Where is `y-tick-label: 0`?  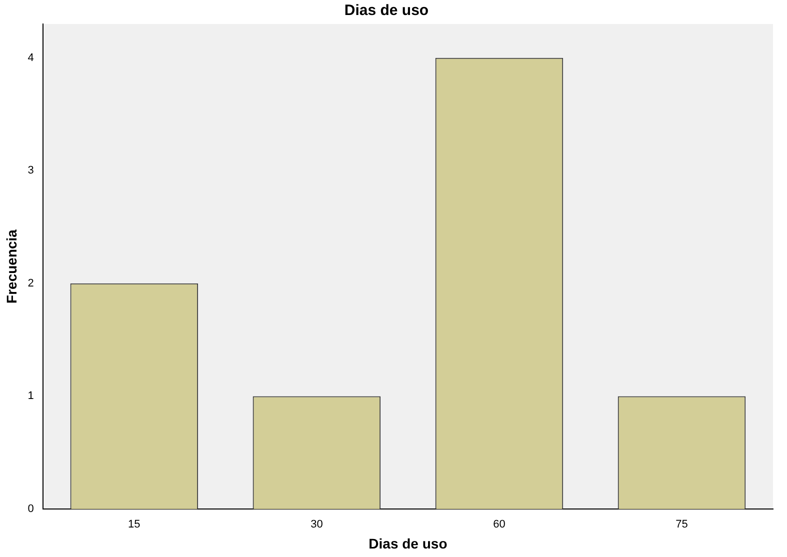 y-tick-label: 0 is located at coordinates (31, 509).